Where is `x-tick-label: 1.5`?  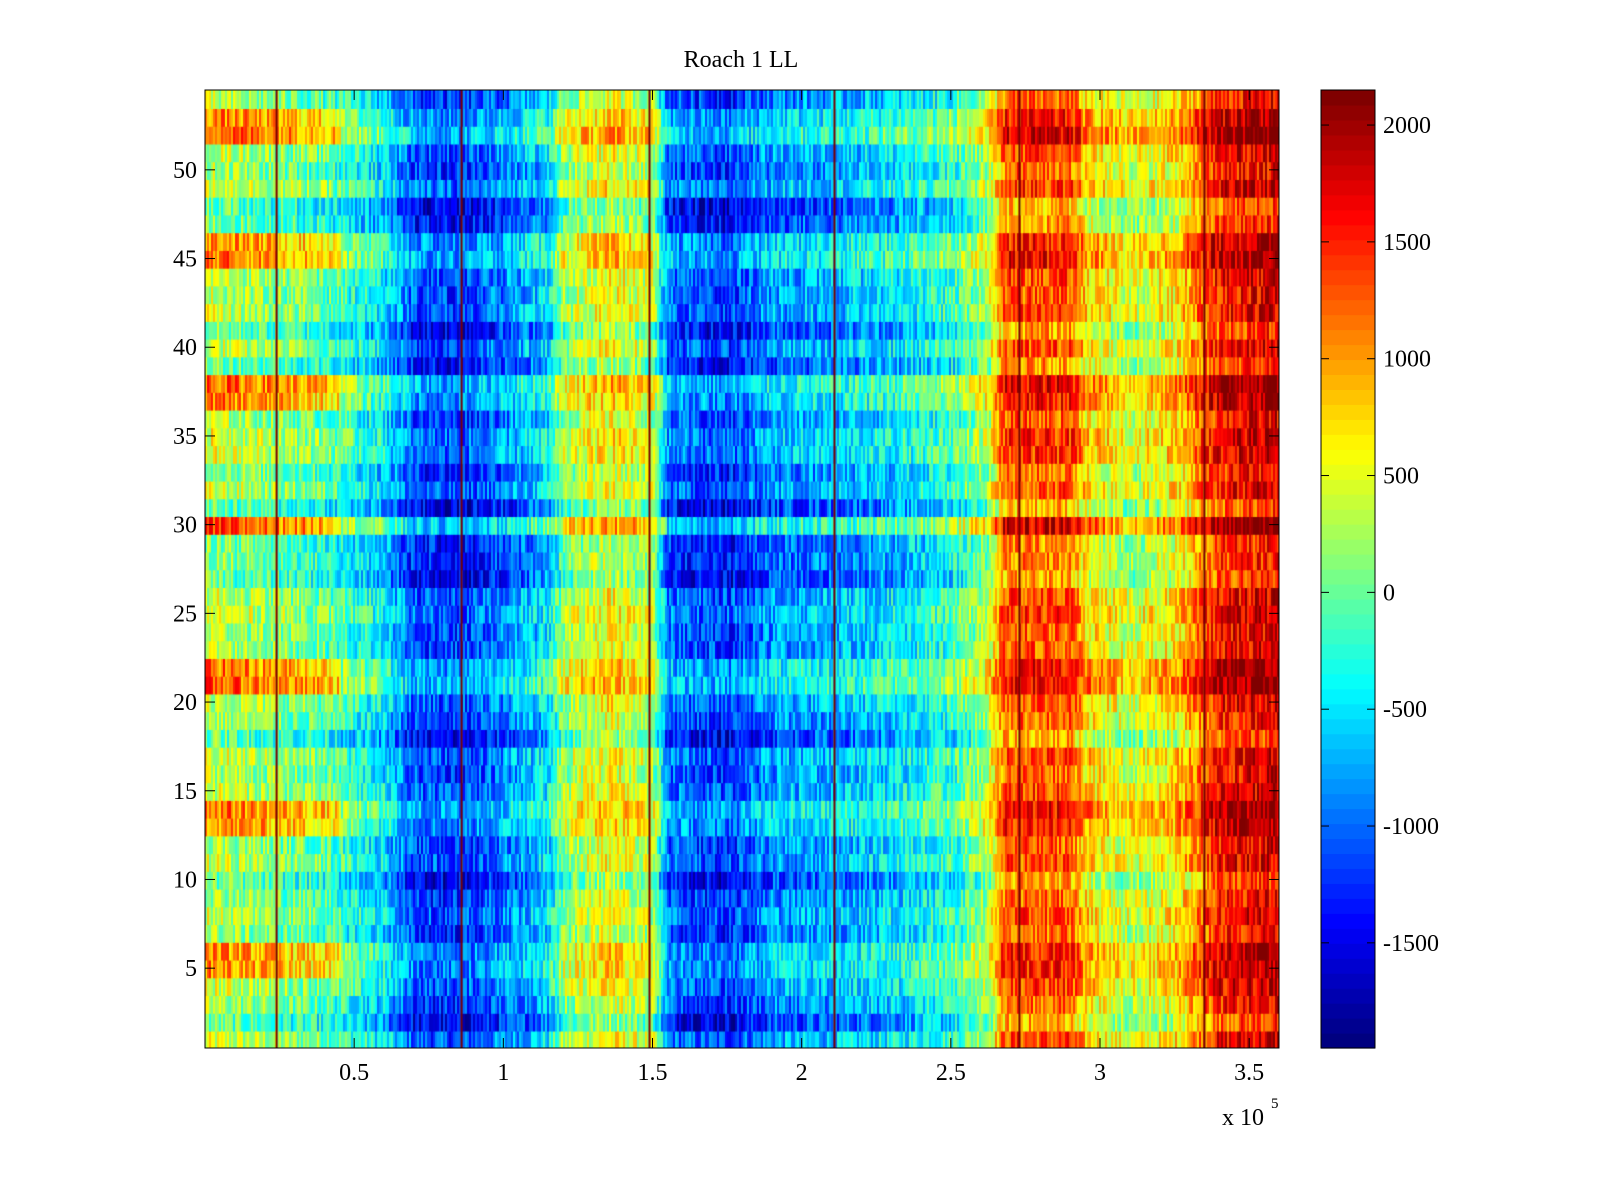 x-tick-label: 1.5 is located at coordinates (653, 1073).